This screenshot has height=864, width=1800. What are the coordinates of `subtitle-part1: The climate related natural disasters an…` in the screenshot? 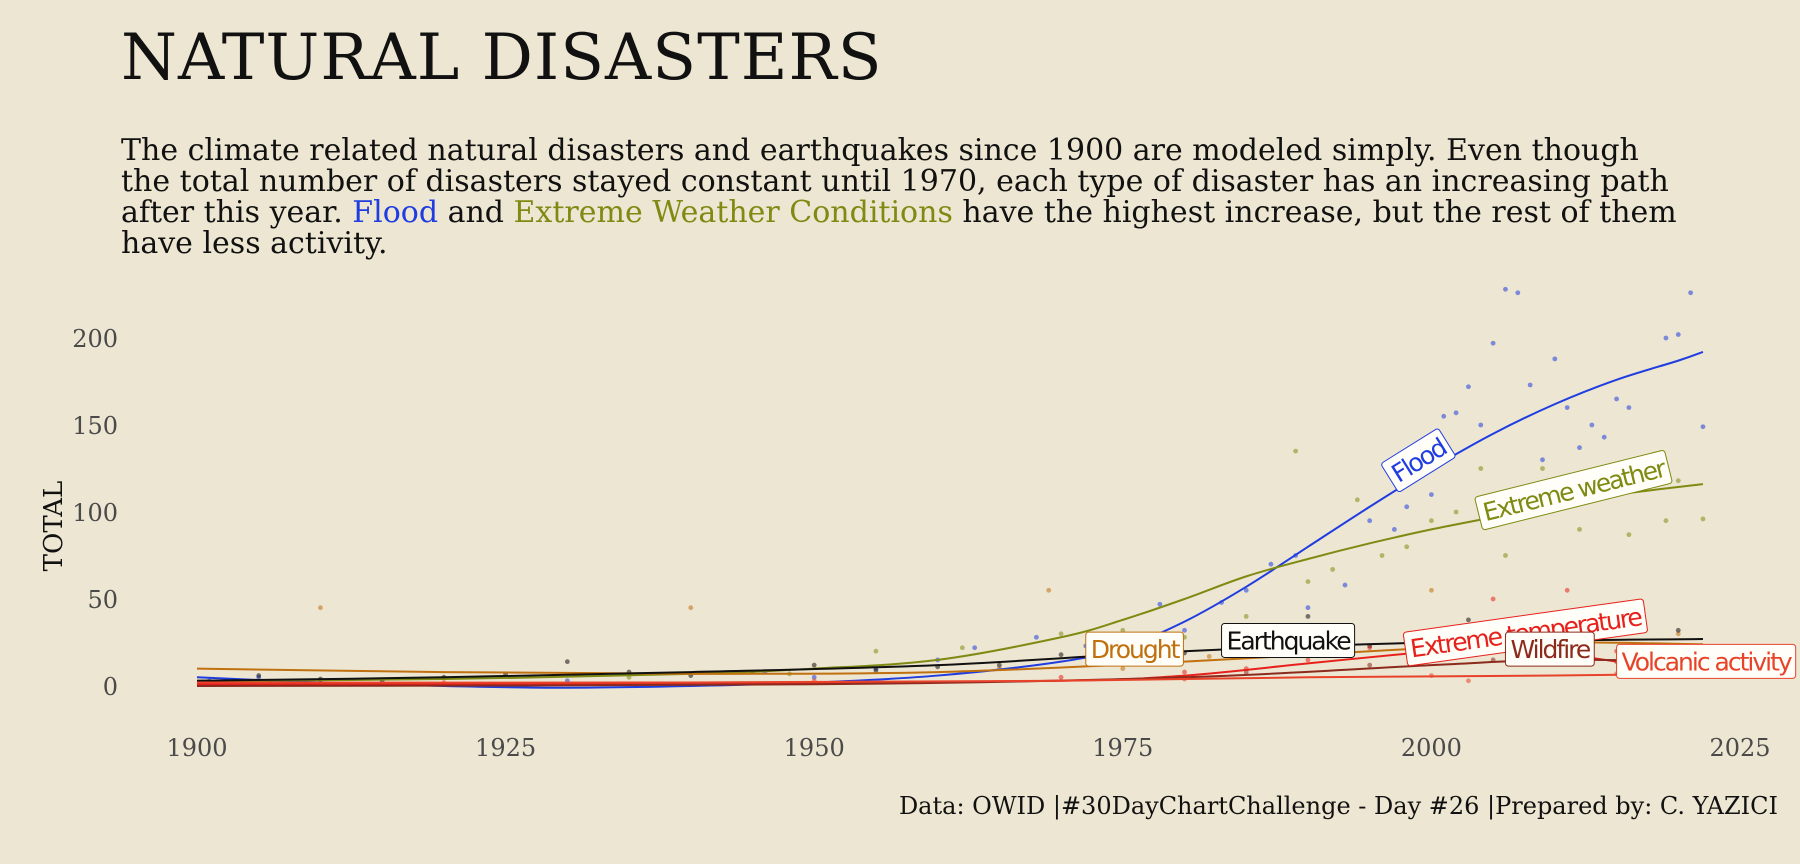 It's located at (895, 181).